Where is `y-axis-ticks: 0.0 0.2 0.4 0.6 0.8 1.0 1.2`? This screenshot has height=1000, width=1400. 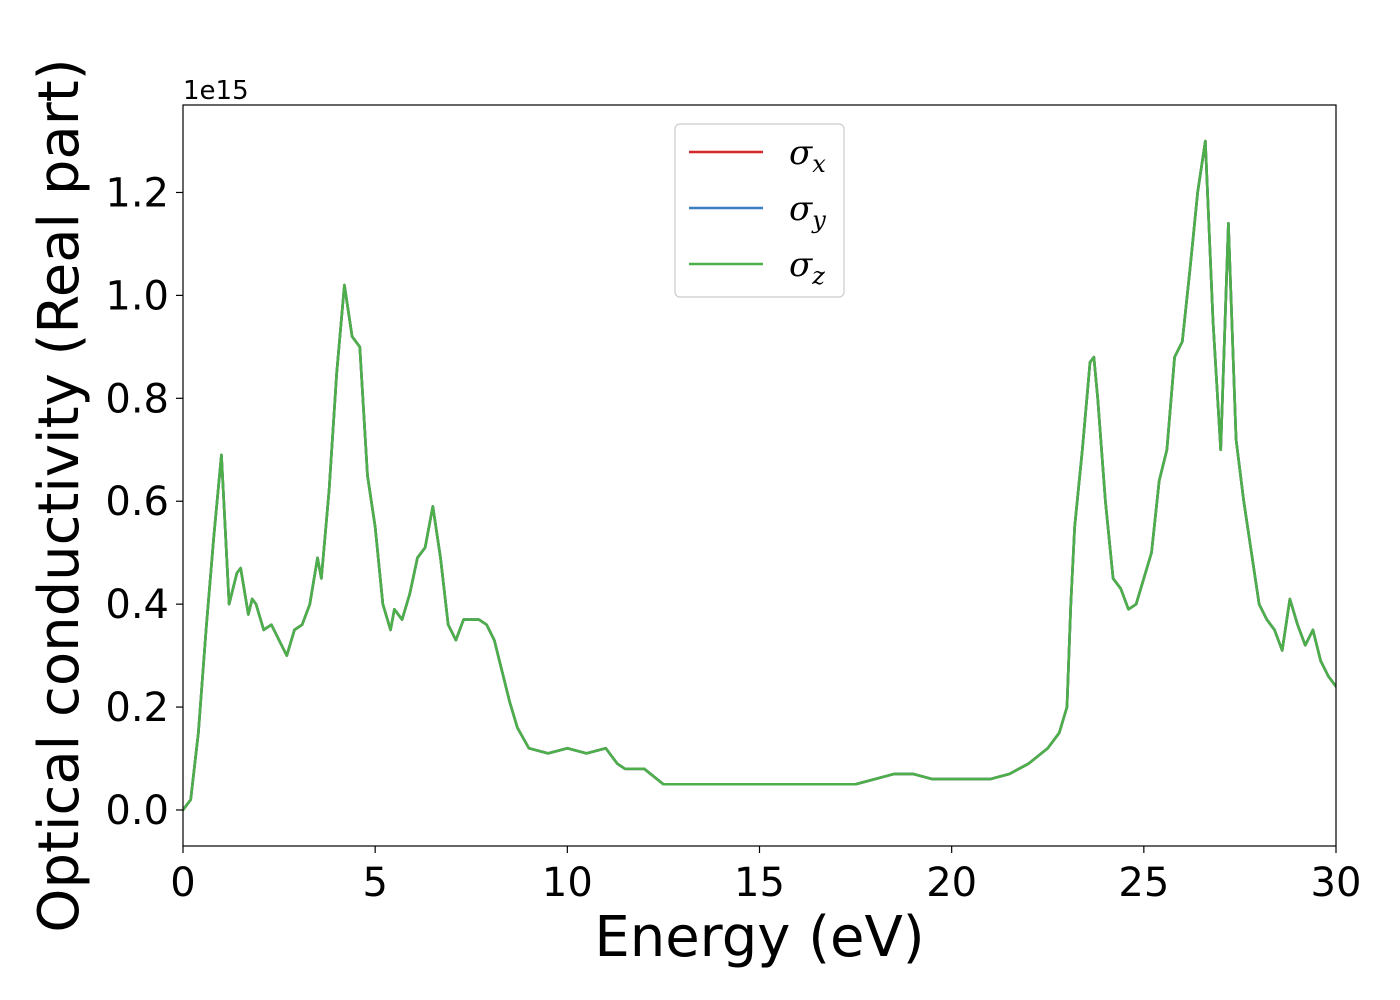
y-axis-ticks: 0.0 0.2 0.4 0.6 0.8 1.0 1.2 is located at coordinates (144, 502).